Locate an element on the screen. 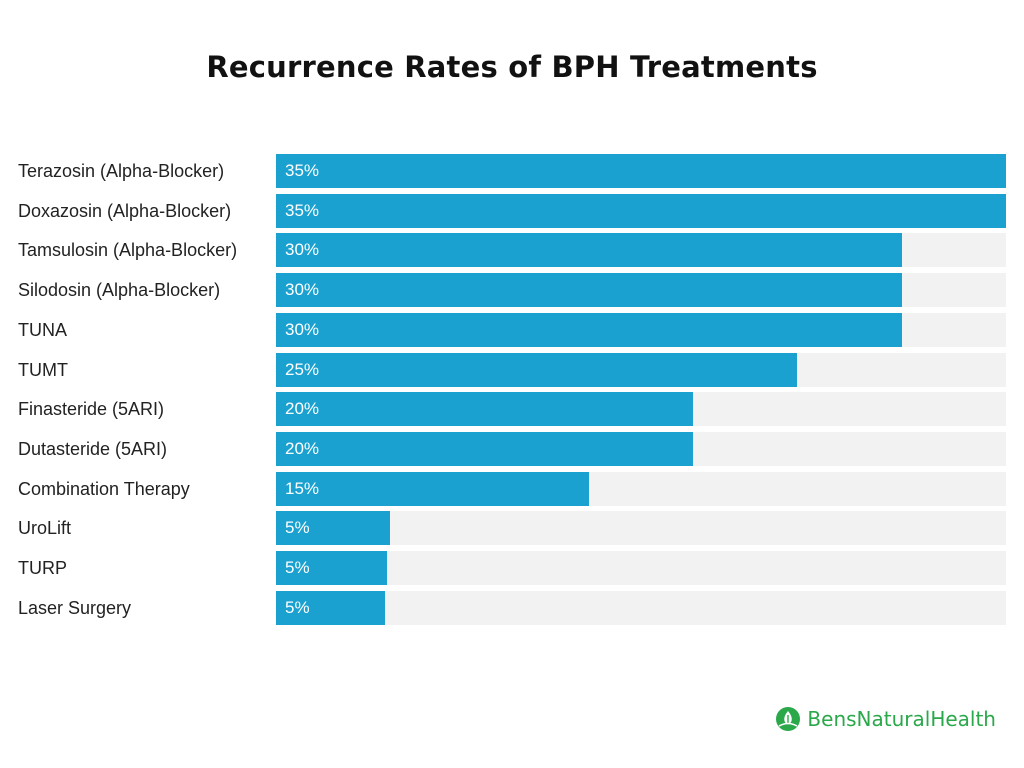 This screenshot has height=768, width=1024. category-label: Tamsulosin (Alpha-Blocker) is located at coordinates (128, 250).